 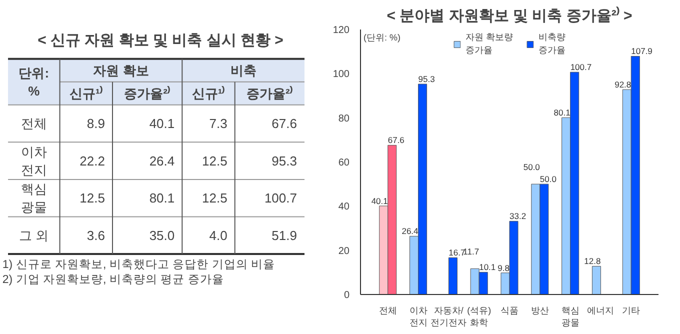 What do you see at coordinates (162, 160) in the screenshot?
I see `text: 26.4` at bounding box center [162, 160].